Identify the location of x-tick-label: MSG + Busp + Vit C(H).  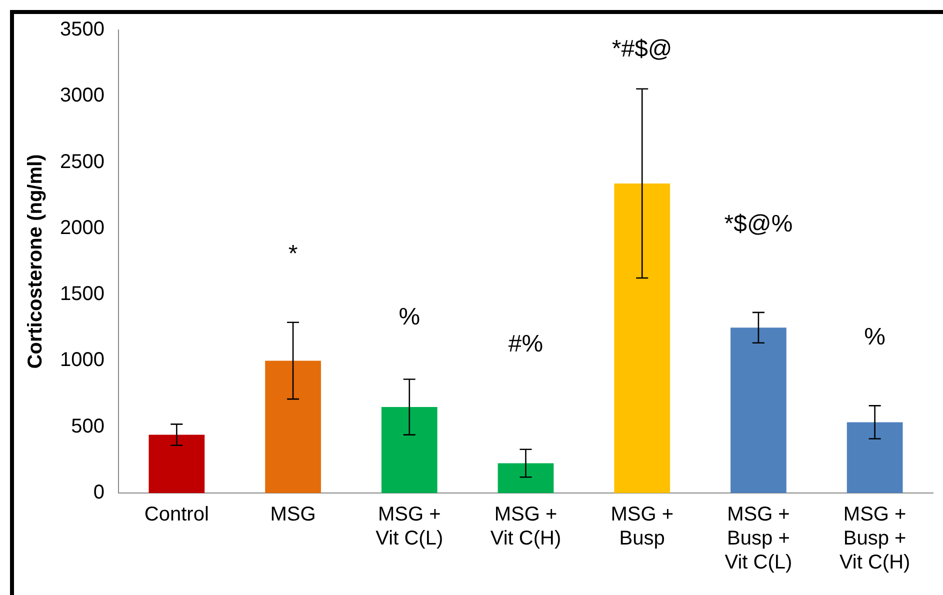
(874, 539).